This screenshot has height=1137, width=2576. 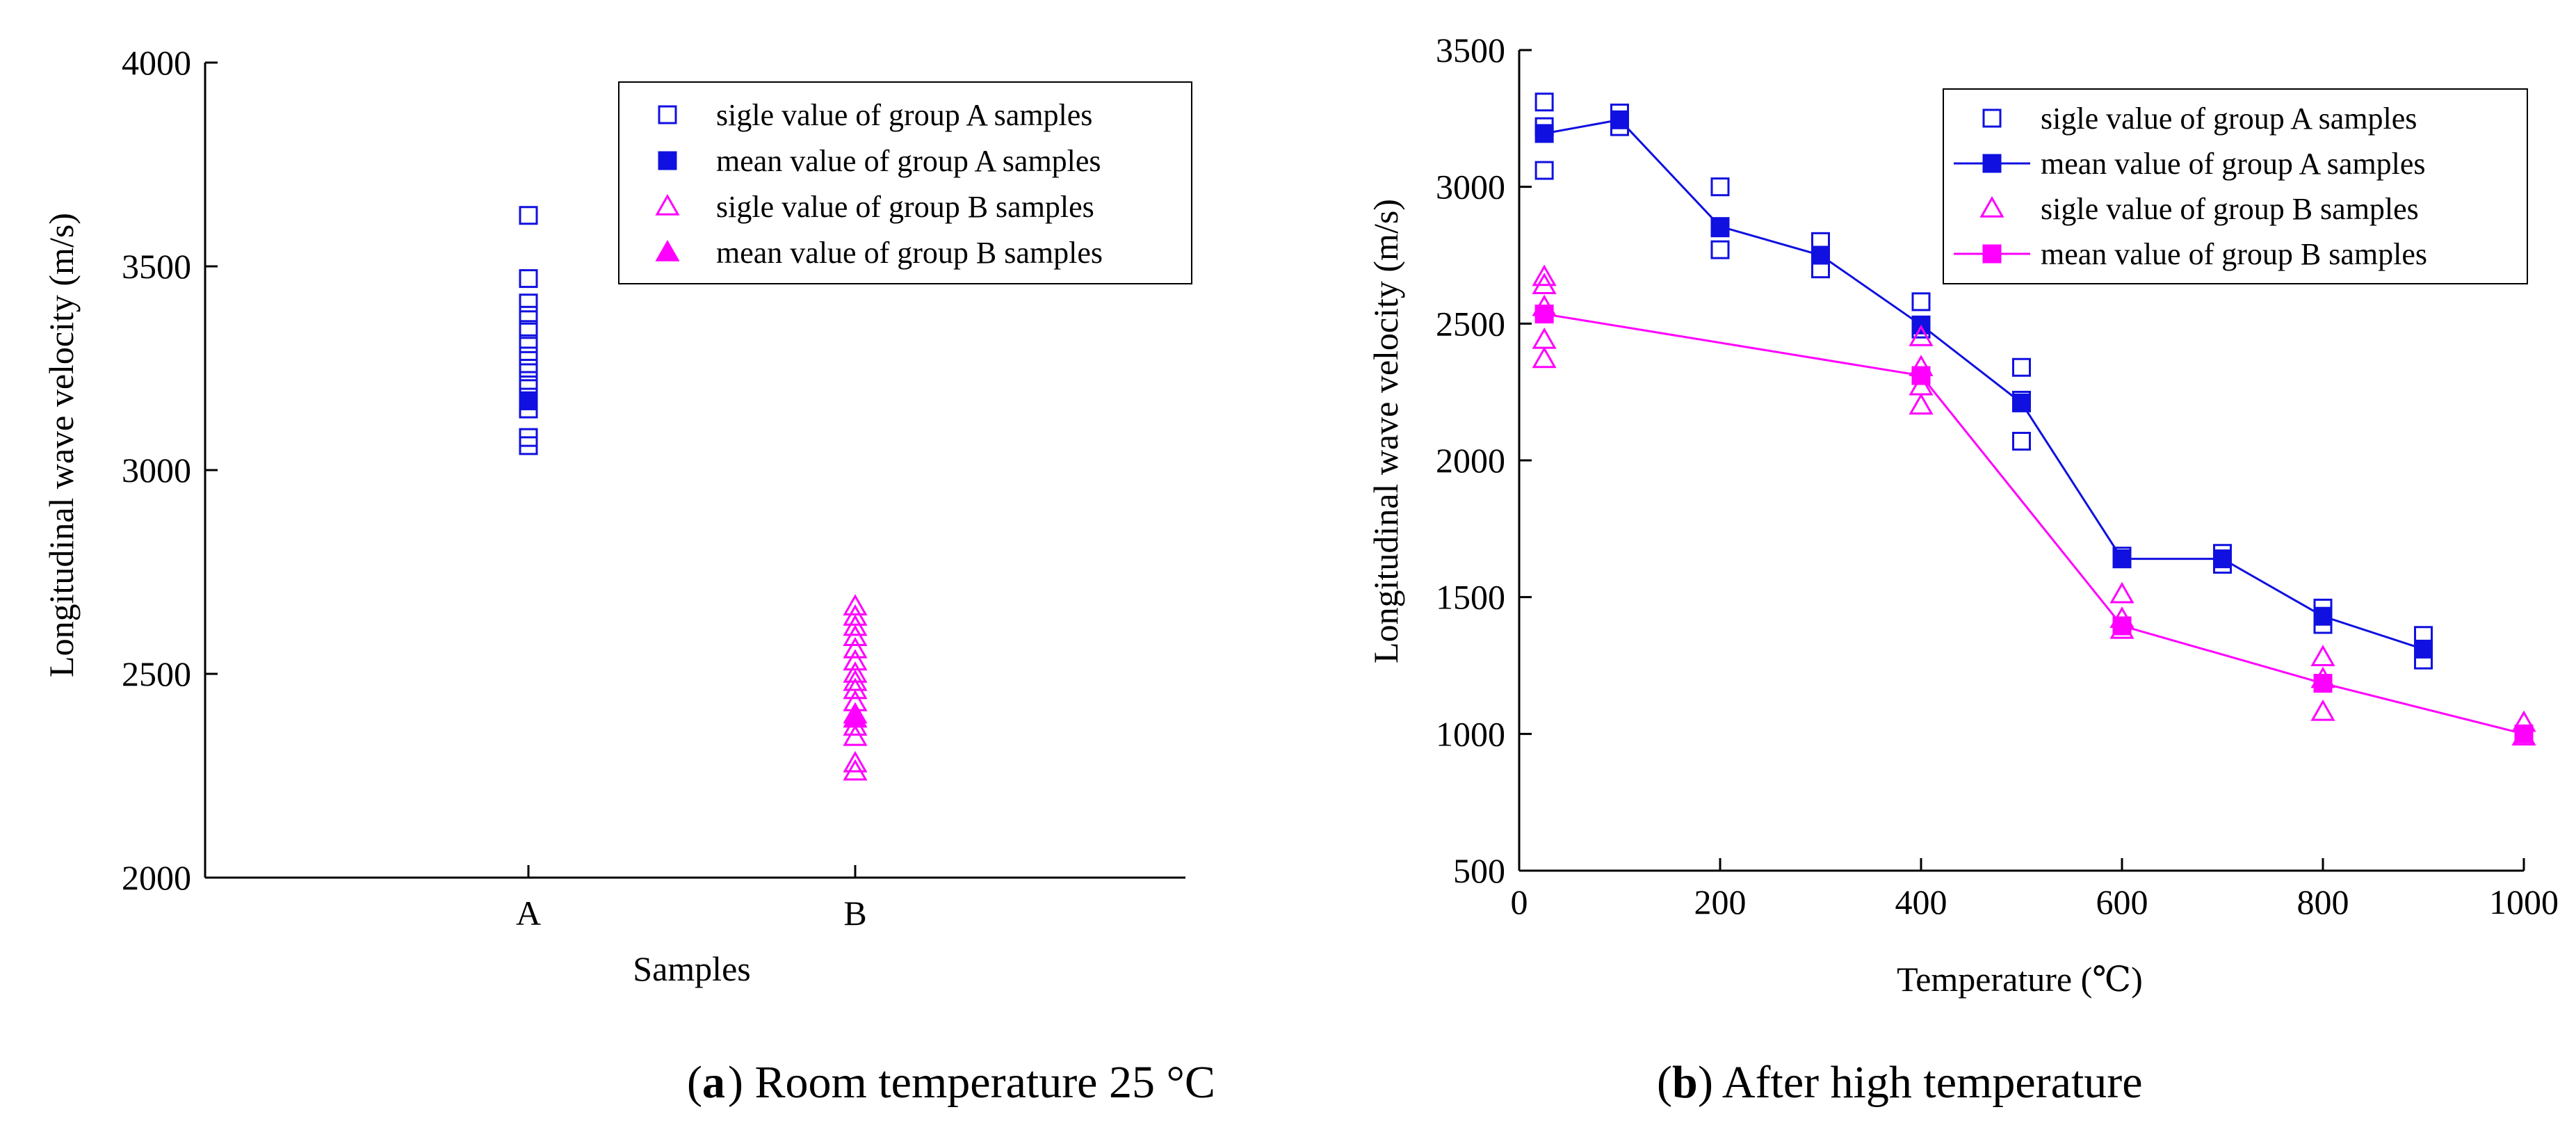 I want to click on chart-b-y-tick-label: 1000, so click(x=1470, y=733).